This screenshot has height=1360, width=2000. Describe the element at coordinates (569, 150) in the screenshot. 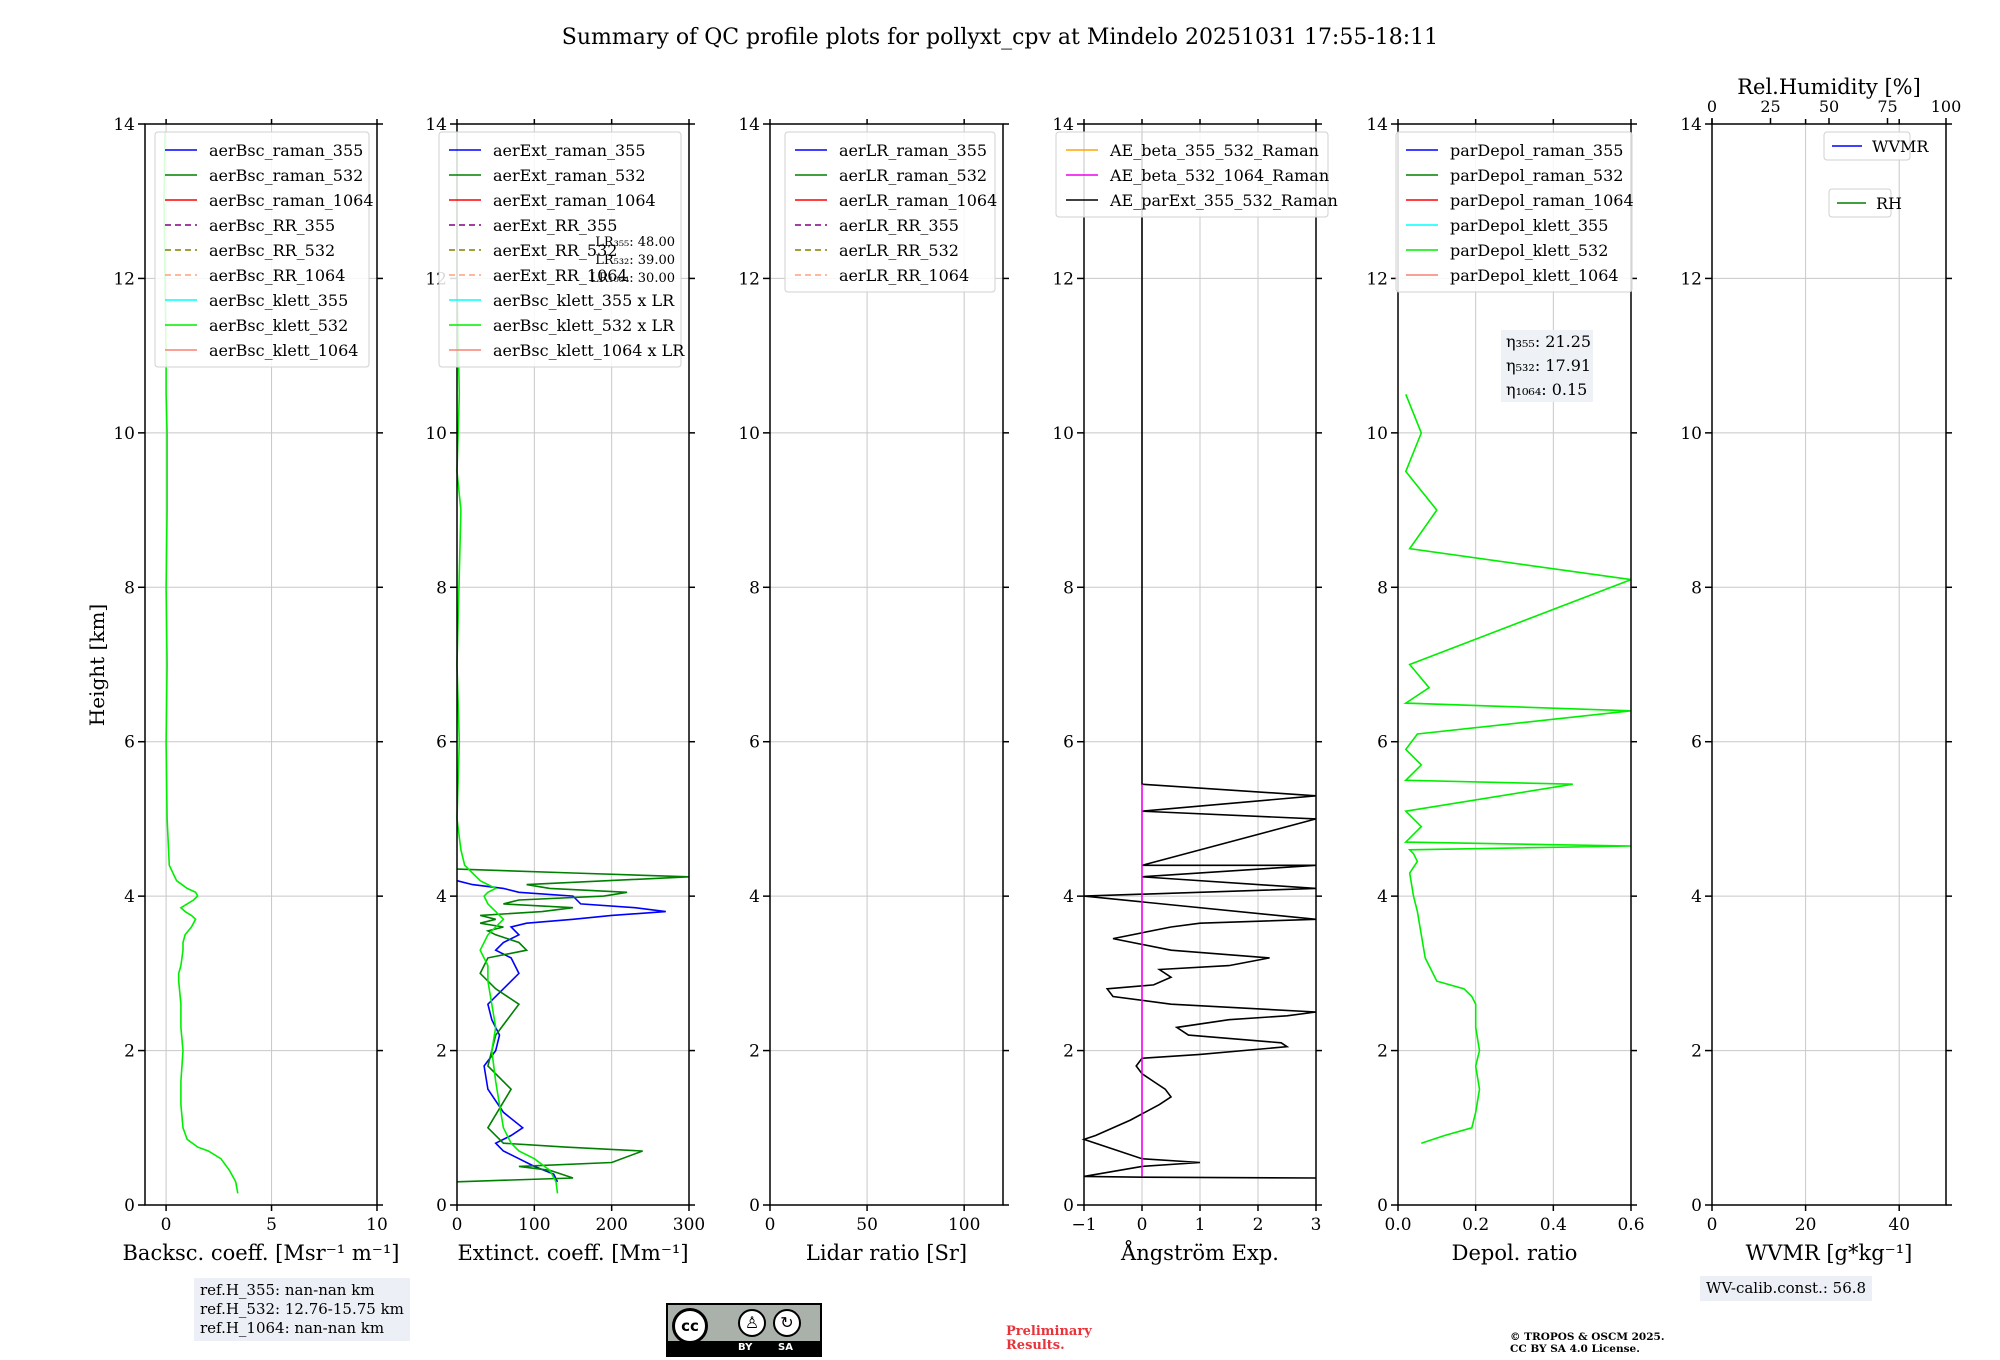

I see `legend-label: aerExt_raman_355` at that location.